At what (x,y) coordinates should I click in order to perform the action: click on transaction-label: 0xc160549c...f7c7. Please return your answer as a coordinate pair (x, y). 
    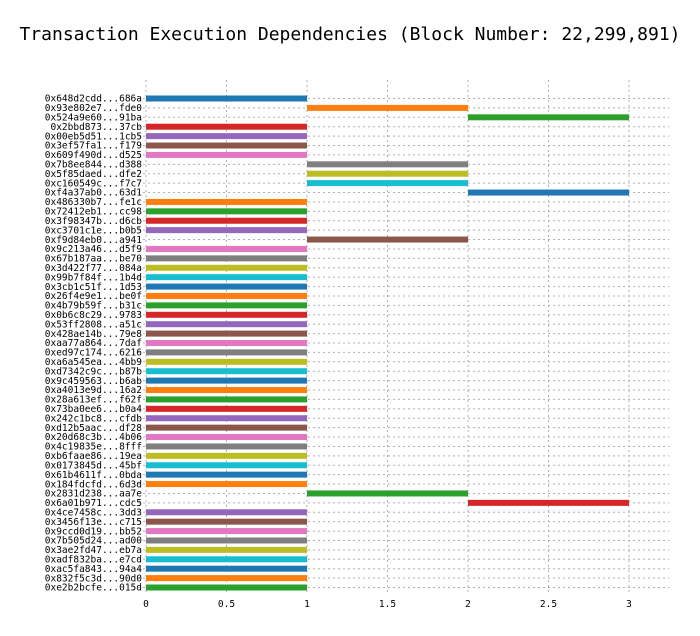
    Looking at the image, I should click on (93, 183).